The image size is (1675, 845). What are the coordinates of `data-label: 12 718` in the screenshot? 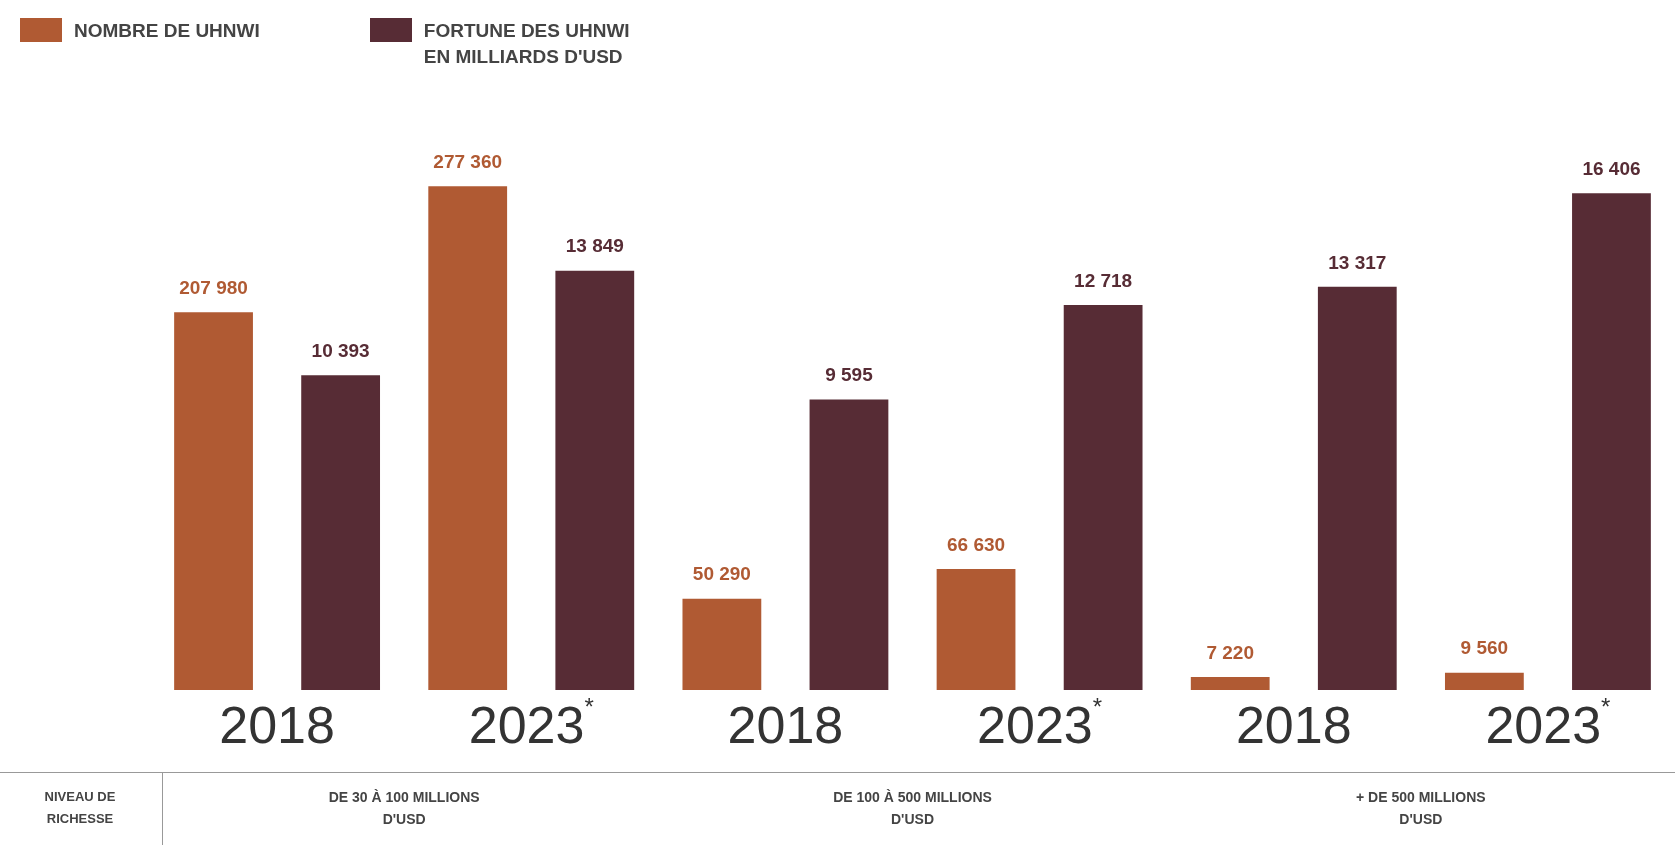 It's located at (1103, 280).